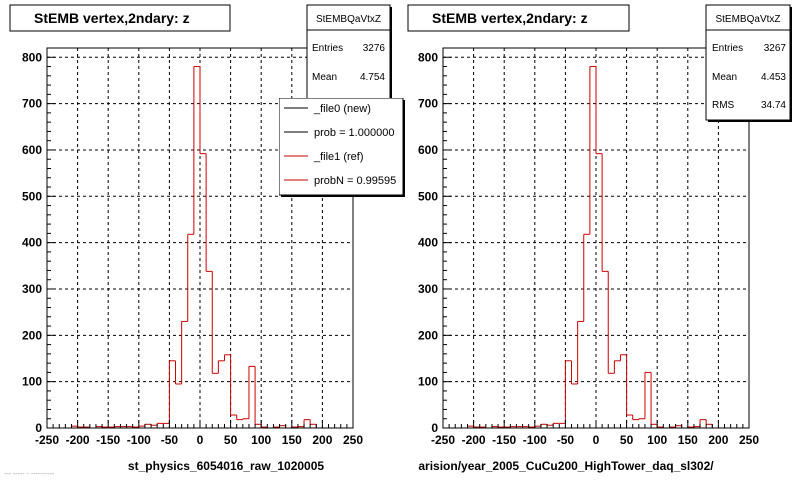 The image size is (800, 480). Describe the element at coordinates (372, 77) in the screenshot. I see `stats-value-mean: 4.754` at that location.